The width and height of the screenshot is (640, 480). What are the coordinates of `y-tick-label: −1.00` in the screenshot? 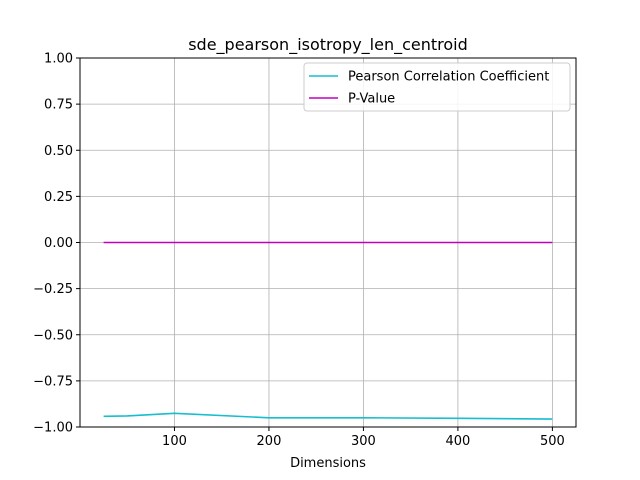 It's located at (53, 428).